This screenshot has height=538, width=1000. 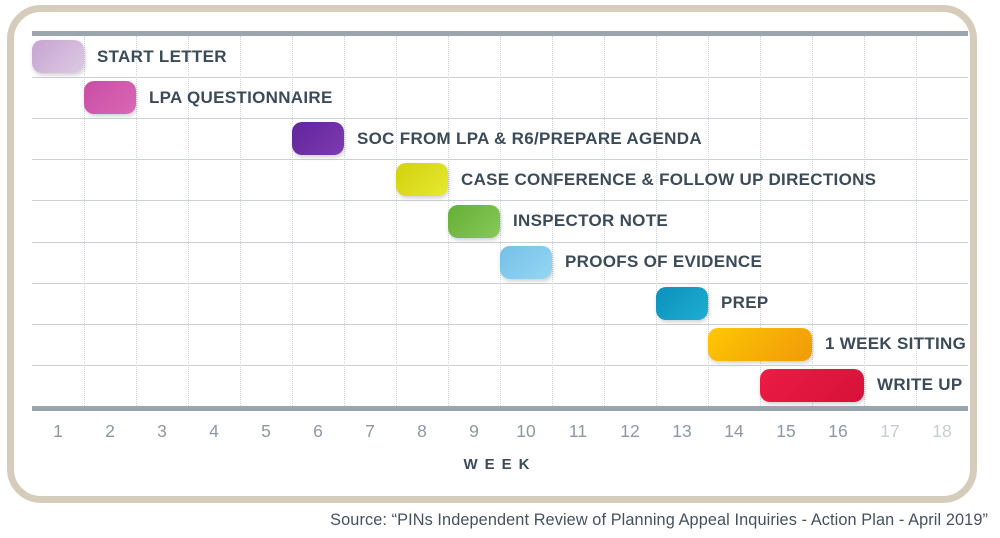 I want to click on task-label: PROOFS OF EVIDENCE, so click(x=664, y=262).